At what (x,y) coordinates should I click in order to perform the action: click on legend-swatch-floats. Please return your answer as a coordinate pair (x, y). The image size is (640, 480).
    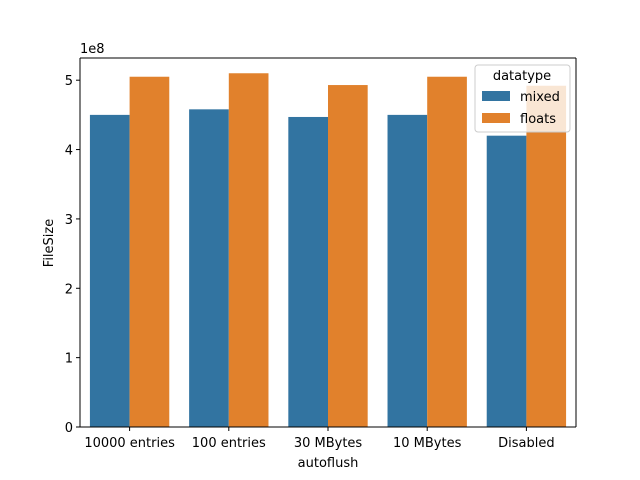
    Looking at the image, I should click on (496, 118).